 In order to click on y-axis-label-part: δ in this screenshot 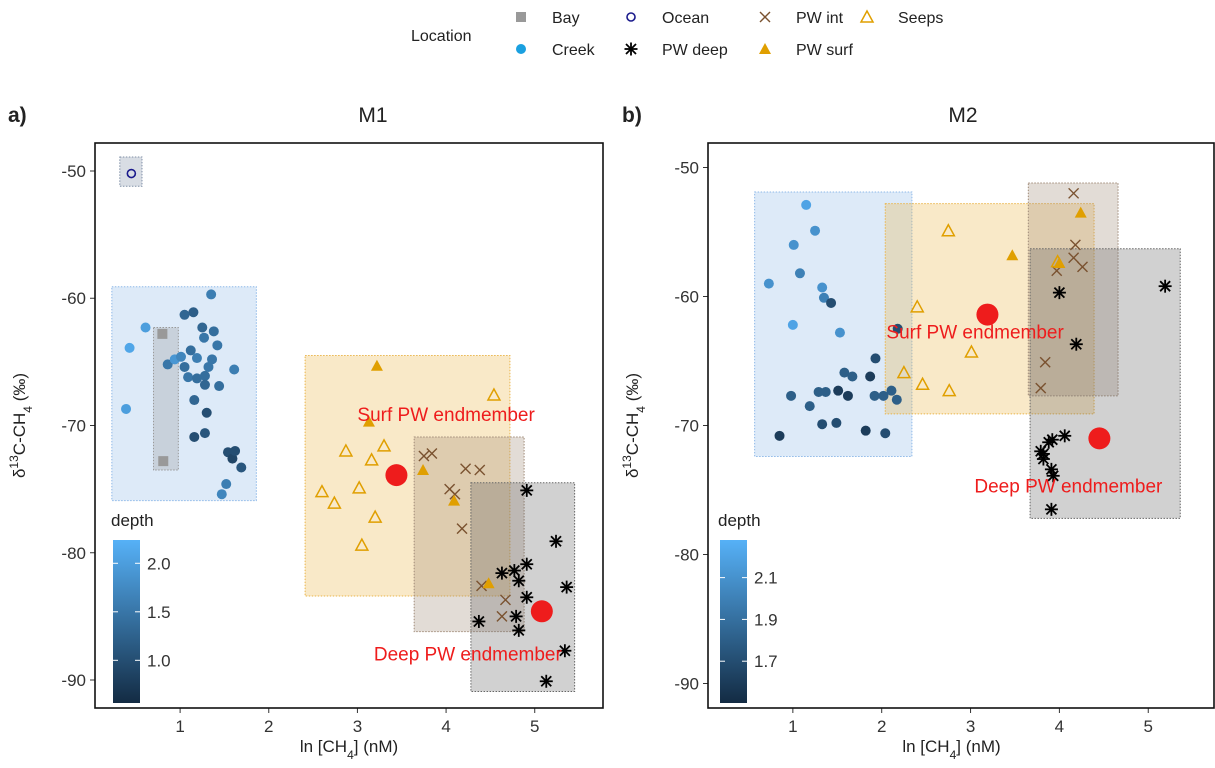, I will do `click(632, 473)`.